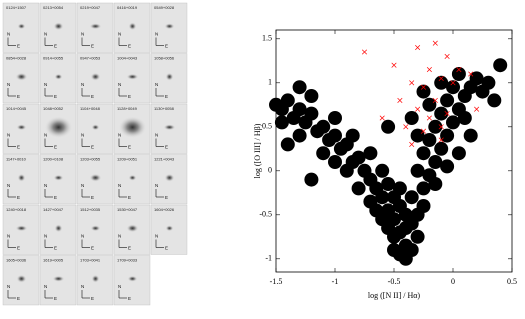 Image resolution: width=525 pixels, height=319 pixels. I want to click on cell-label: 1104+0048, so click(90, 108).